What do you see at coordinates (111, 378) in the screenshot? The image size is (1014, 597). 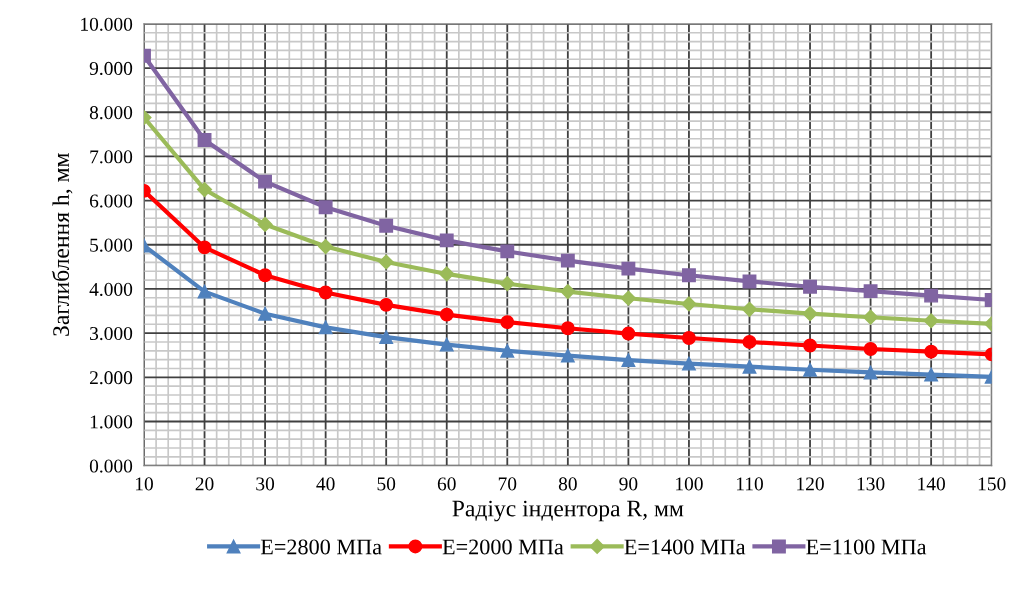 I see `y-tick-label: 2.000` at bounding box center [111, 378].